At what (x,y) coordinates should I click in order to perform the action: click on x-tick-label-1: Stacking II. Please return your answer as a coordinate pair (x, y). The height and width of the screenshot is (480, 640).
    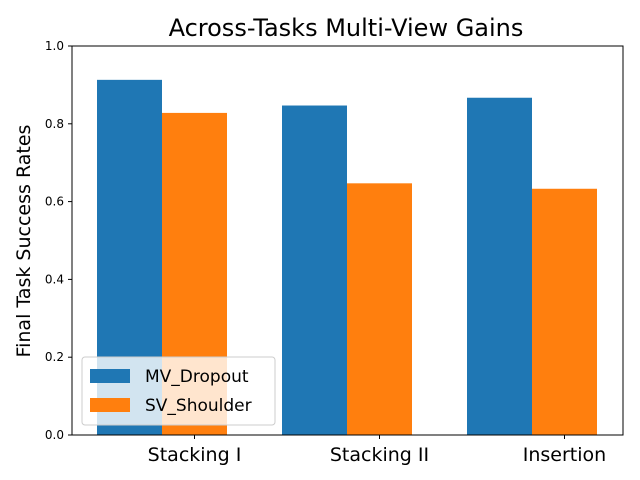
    Looking at the image, I should click on (379, 455).